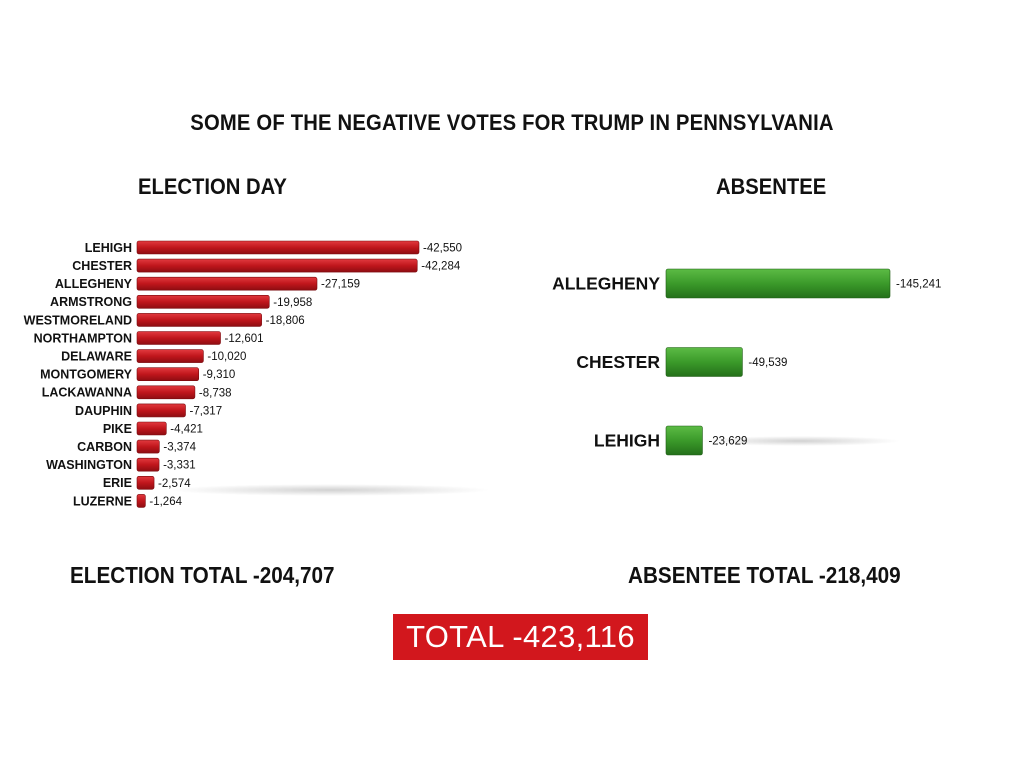 This screenshot has height=768, width=1024. I want to click on value-label: -1,264, so click(165, 502).